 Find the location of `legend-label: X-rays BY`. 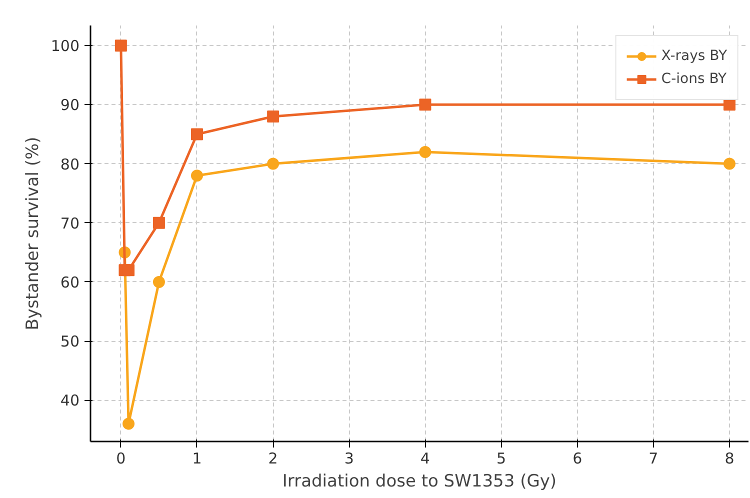

legend-label: X-rays BY is located at coordinates (694, 56).